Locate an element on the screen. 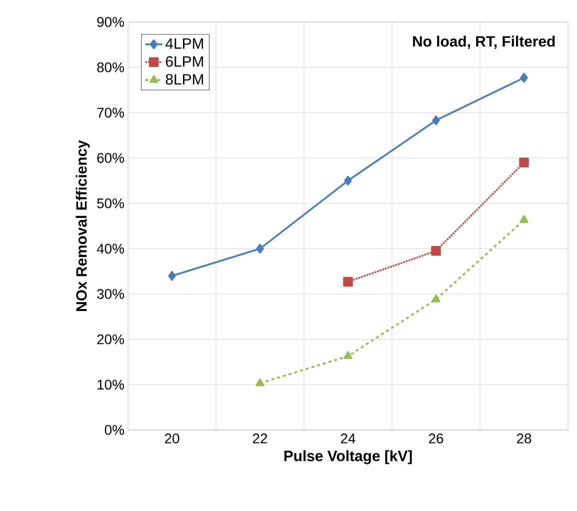 This screenshot has height=511, width=577. y-tick-label: 10% is located at coordinates (111, 385).